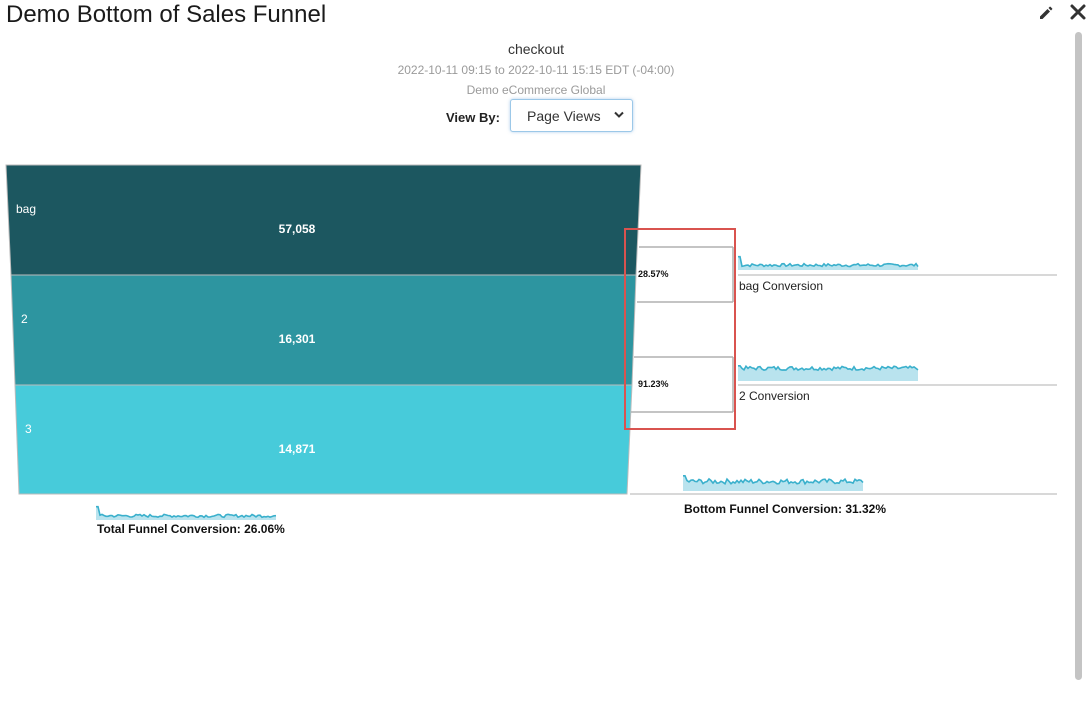 The height and width of the screenshot is (712, 1087). I want to click on scrollbar-thumb, so click(1078, 356).